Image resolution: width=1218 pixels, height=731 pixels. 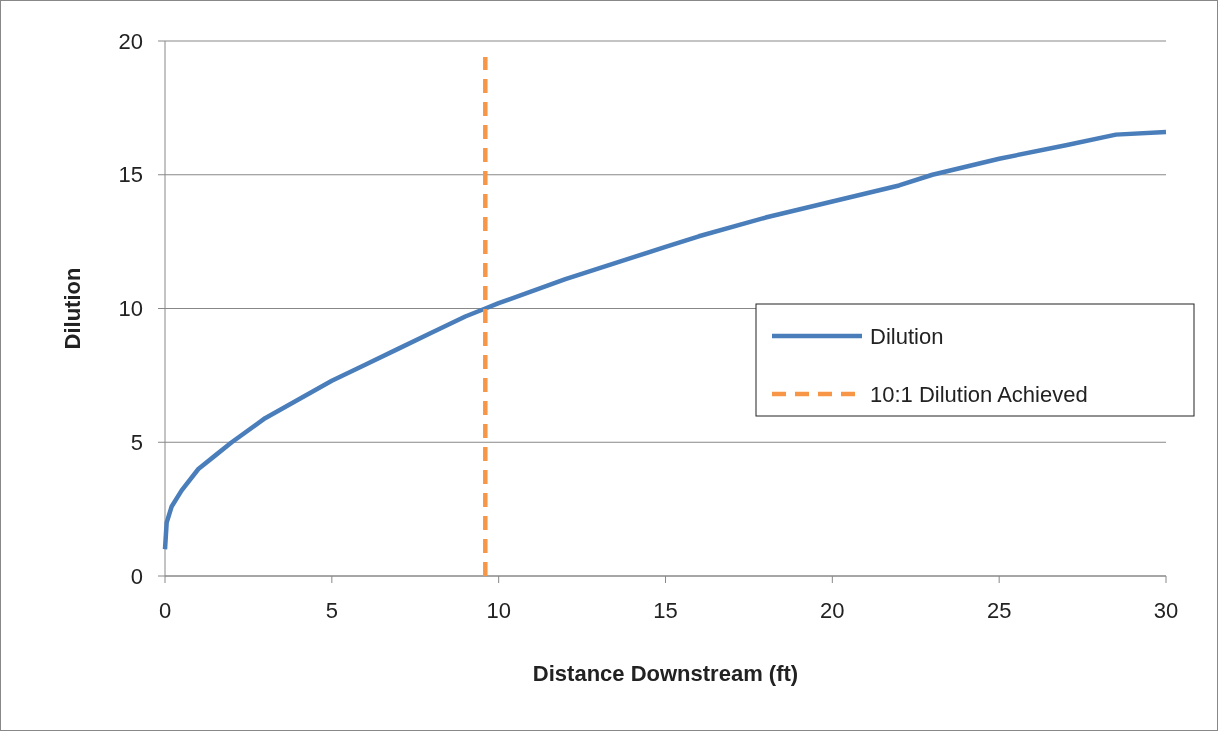 What do you see at coordinates (136, 442) in the screenshot?
I see `y-tick-label: 5` at bounding box center [136, 442].